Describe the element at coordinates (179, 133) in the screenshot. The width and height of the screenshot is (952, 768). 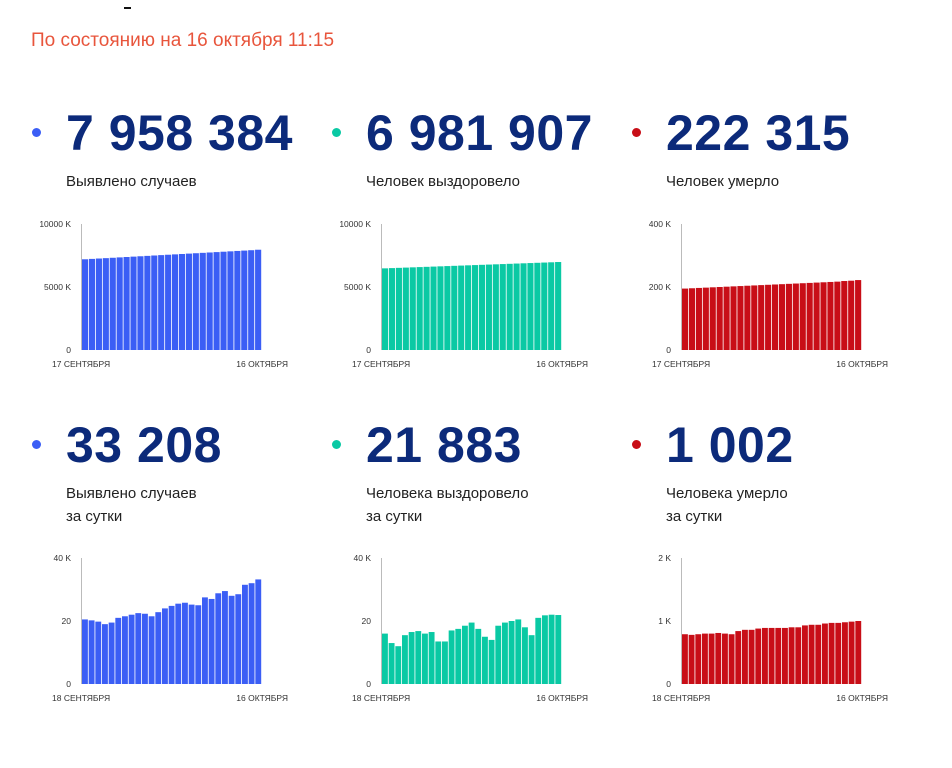
I see `total-cases-number: 7 958 384` at that location.